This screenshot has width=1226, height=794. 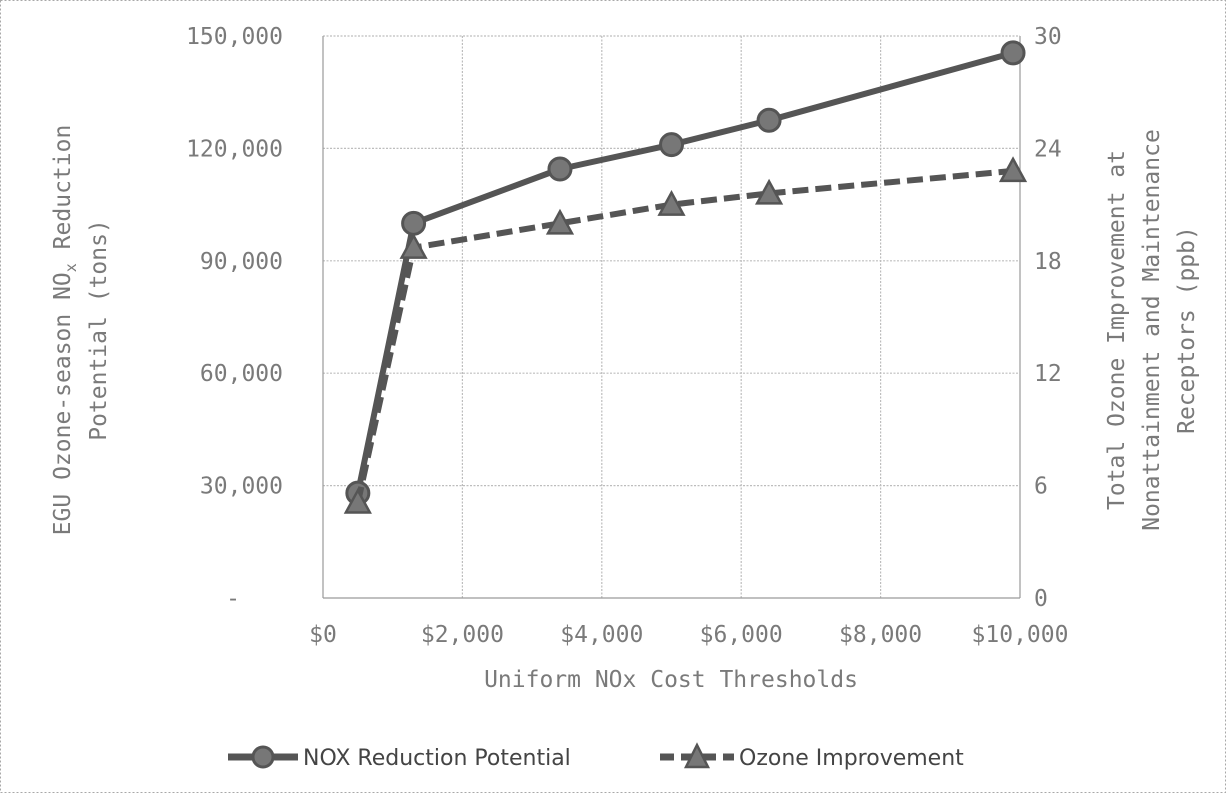 I want to click on legend-label-nox: NOX Reduction Potential, so click(x=437, y=758).